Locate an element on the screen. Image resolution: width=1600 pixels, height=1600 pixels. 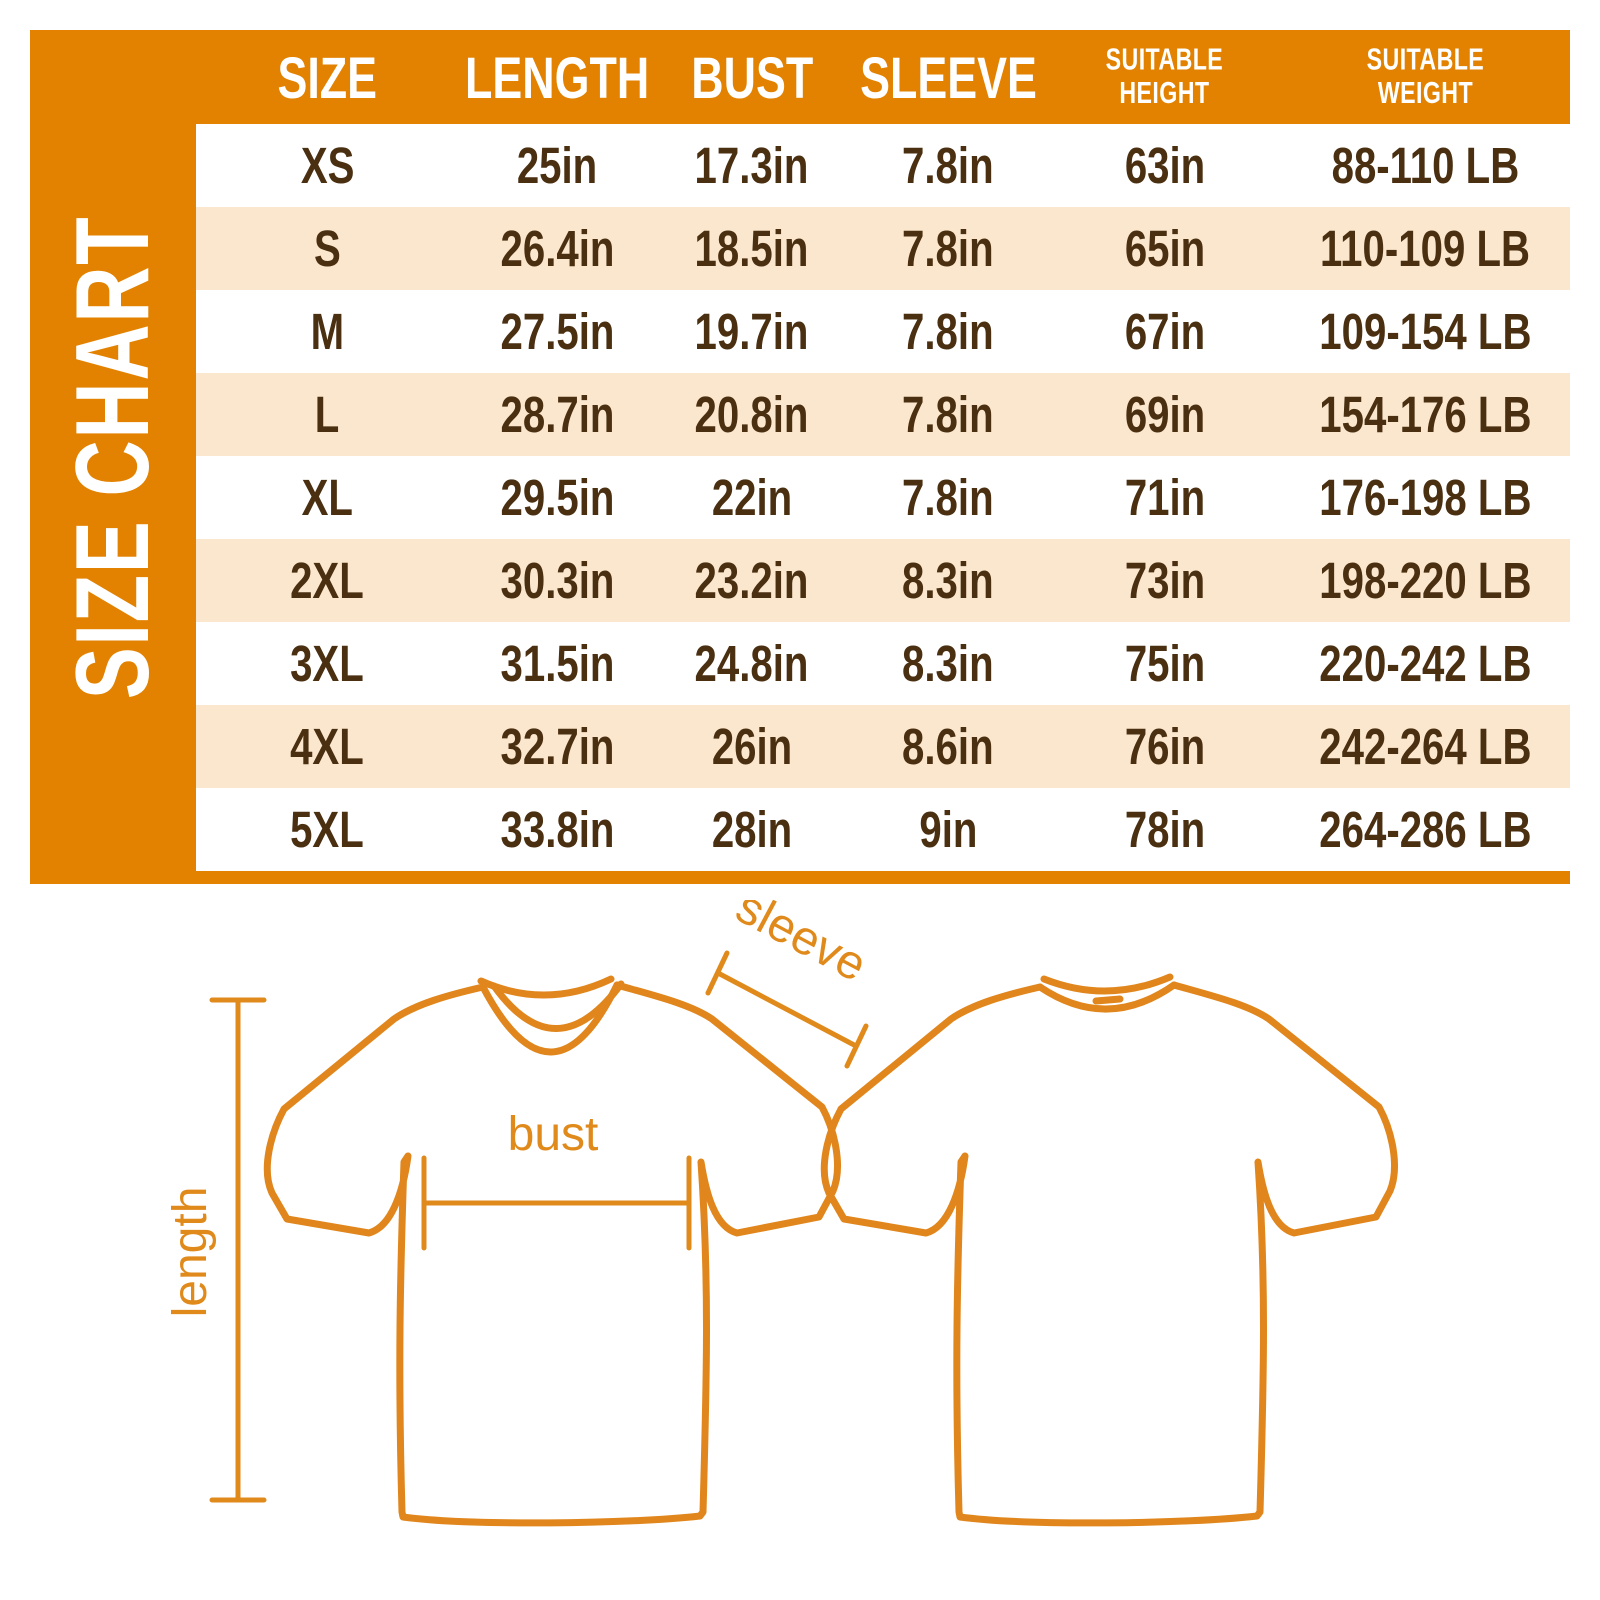
column-header-suitable-height: SUITABLE HEIGHT is located at coordinates (1164, 76).